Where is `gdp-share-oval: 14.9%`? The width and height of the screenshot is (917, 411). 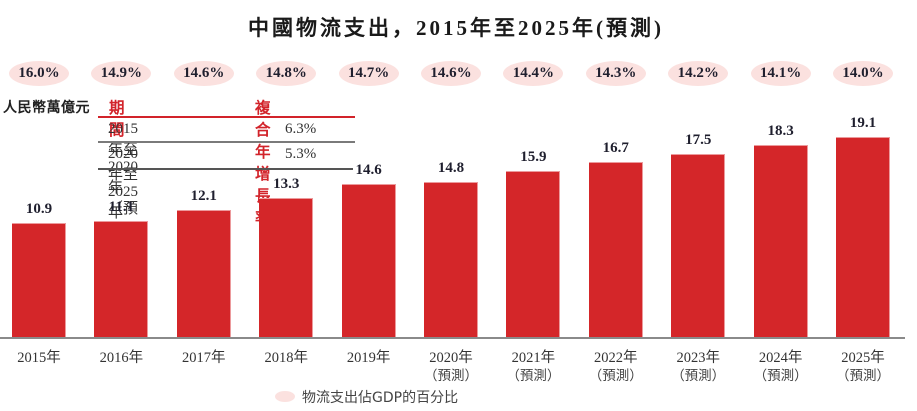 gdp-share-oval: 14.9% is located at coordinates (121, 73).